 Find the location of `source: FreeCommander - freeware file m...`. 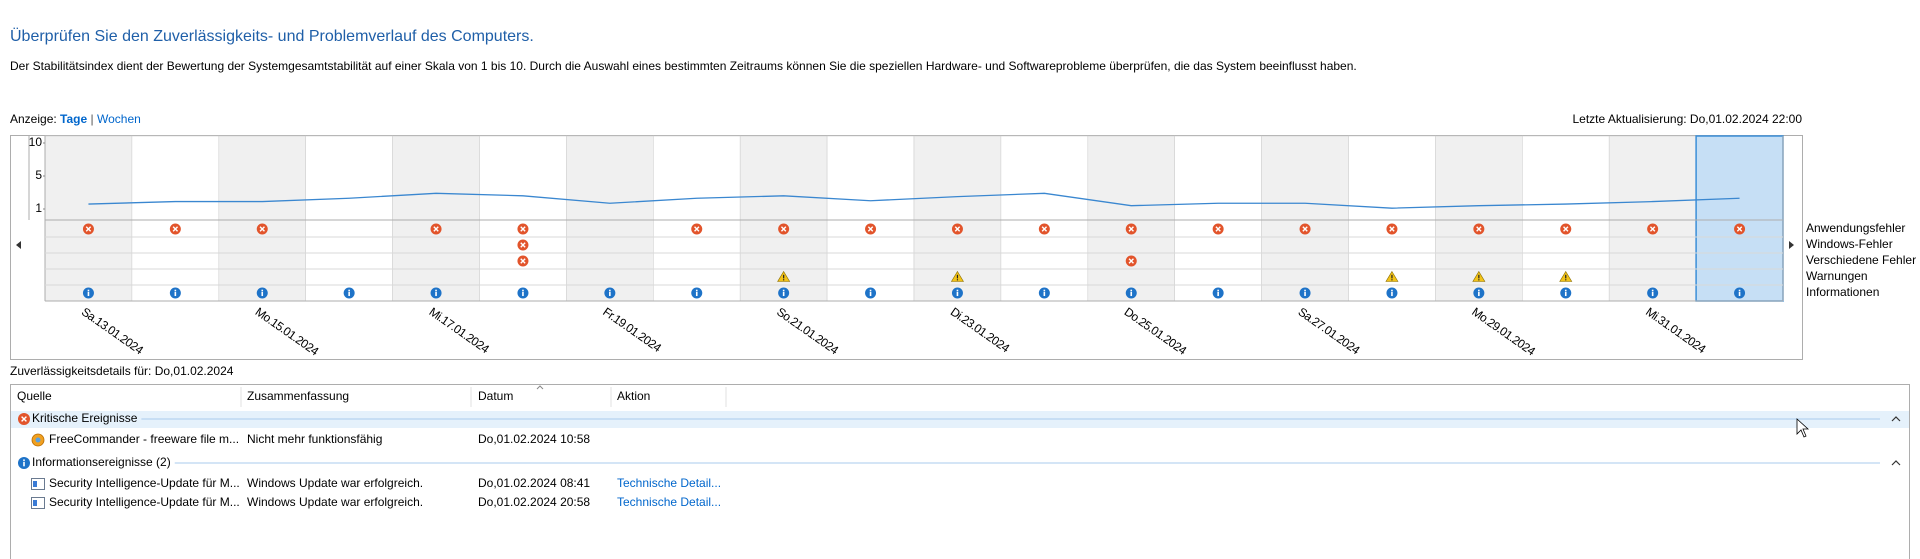

source: FreeCommander - freeware file m... is located at coordinates (144, 439).